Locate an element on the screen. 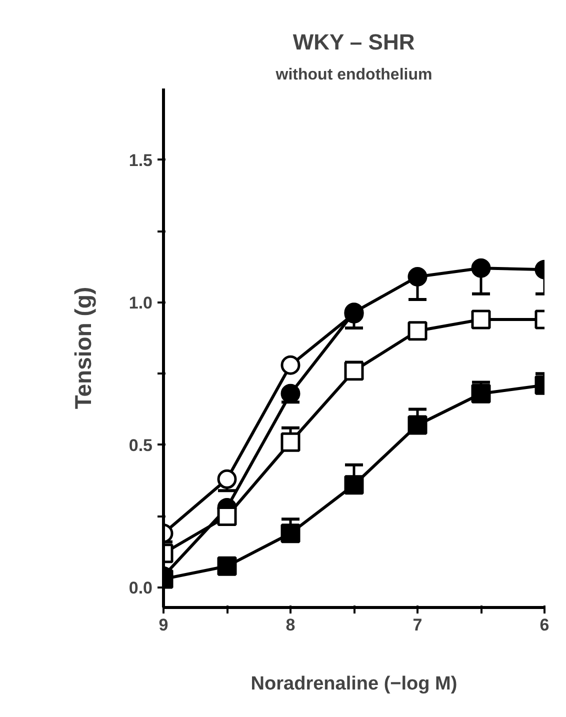  x-tick-label: 7 is located at coordinates (417, 625).